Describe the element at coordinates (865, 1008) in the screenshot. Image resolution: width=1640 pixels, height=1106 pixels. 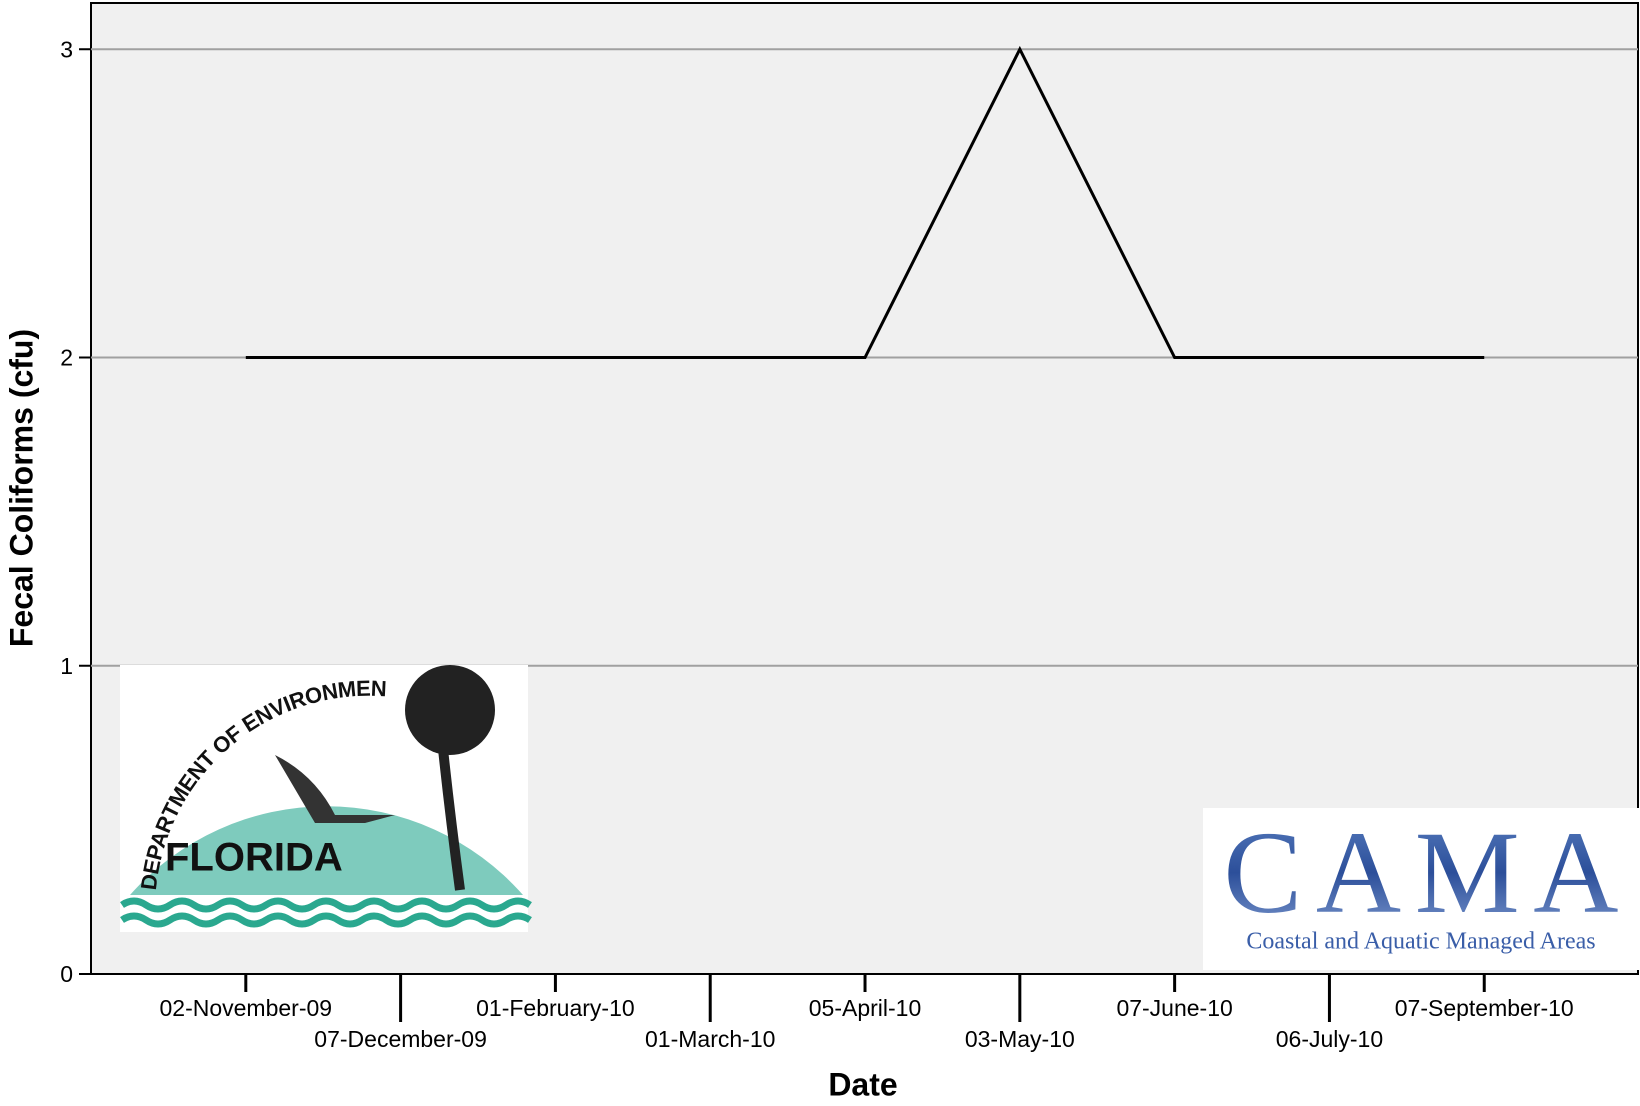
I see `x-tick-label: 05-April-10` at that location.